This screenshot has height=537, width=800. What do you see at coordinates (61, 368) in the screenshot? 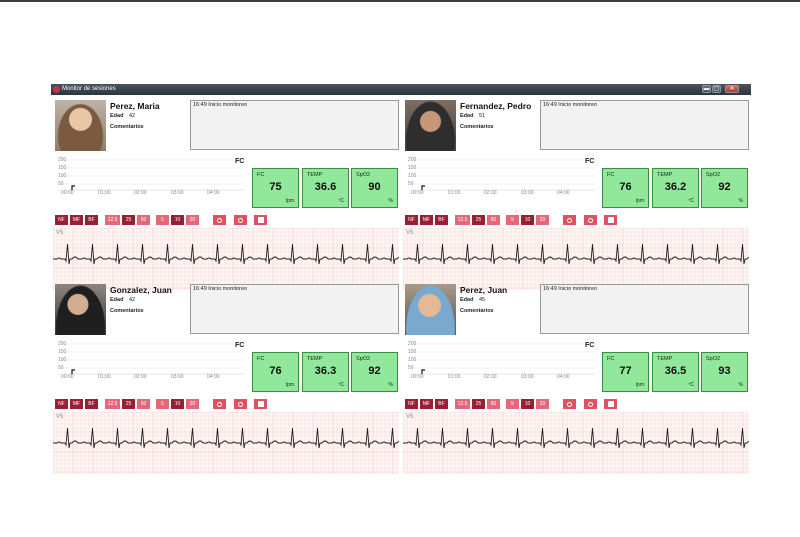
I see `y-tick: 50` at bounding box center [61, 368].